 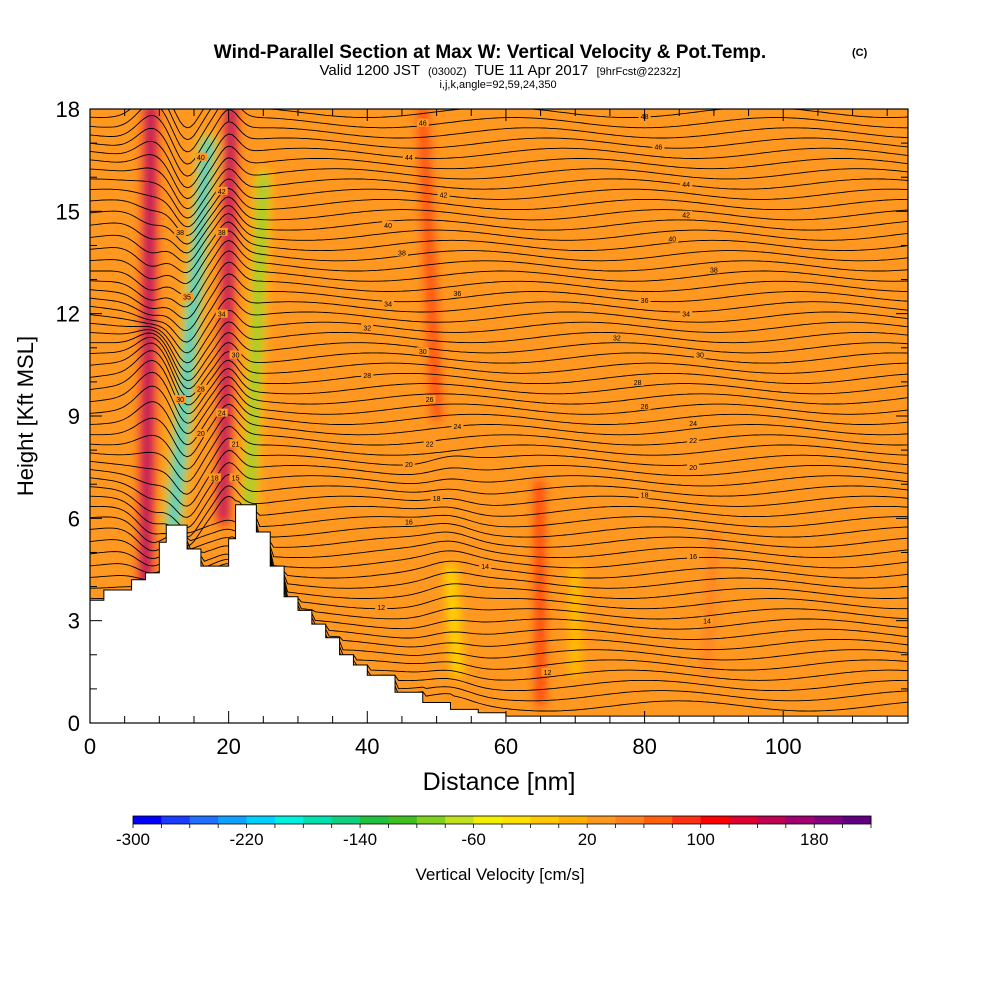 What do you see at coordinates (360, 839) in the screenshot?
I see `colorbar-tick-label: -140` at bounding box center [360, 839].